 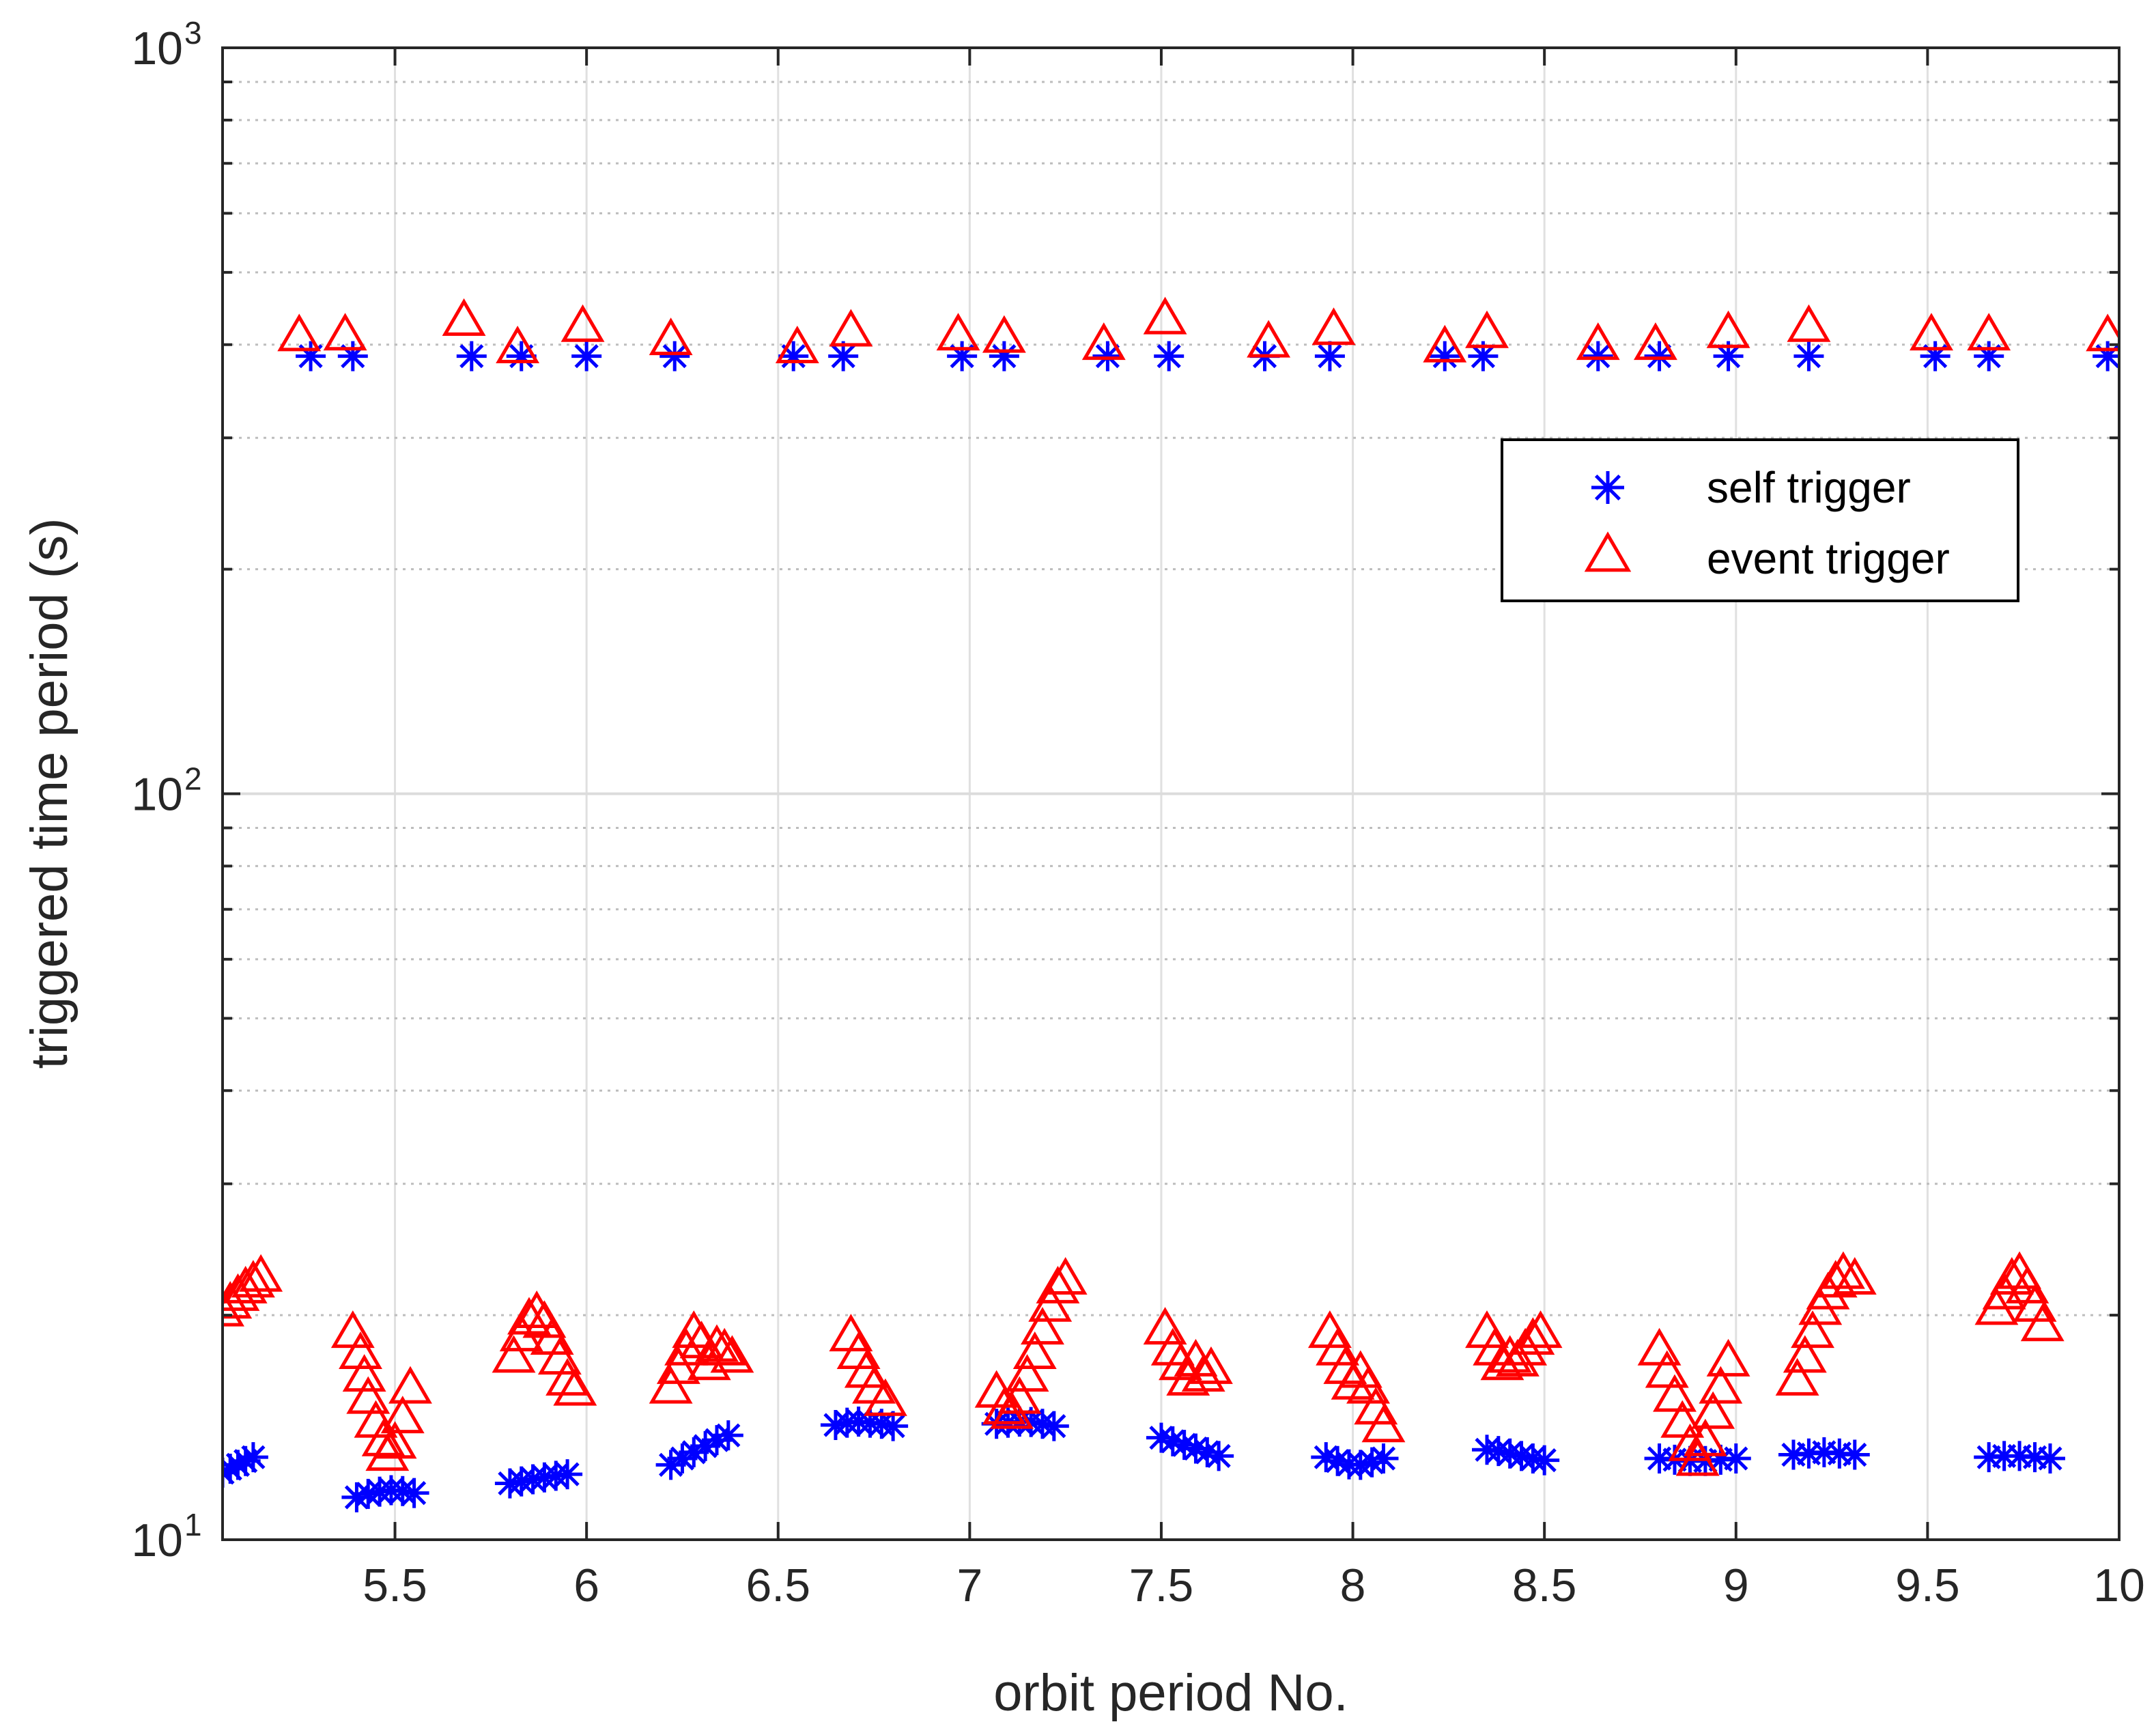 I want to click on x-tick-label: 6.5, so click(x=778, y=1585).